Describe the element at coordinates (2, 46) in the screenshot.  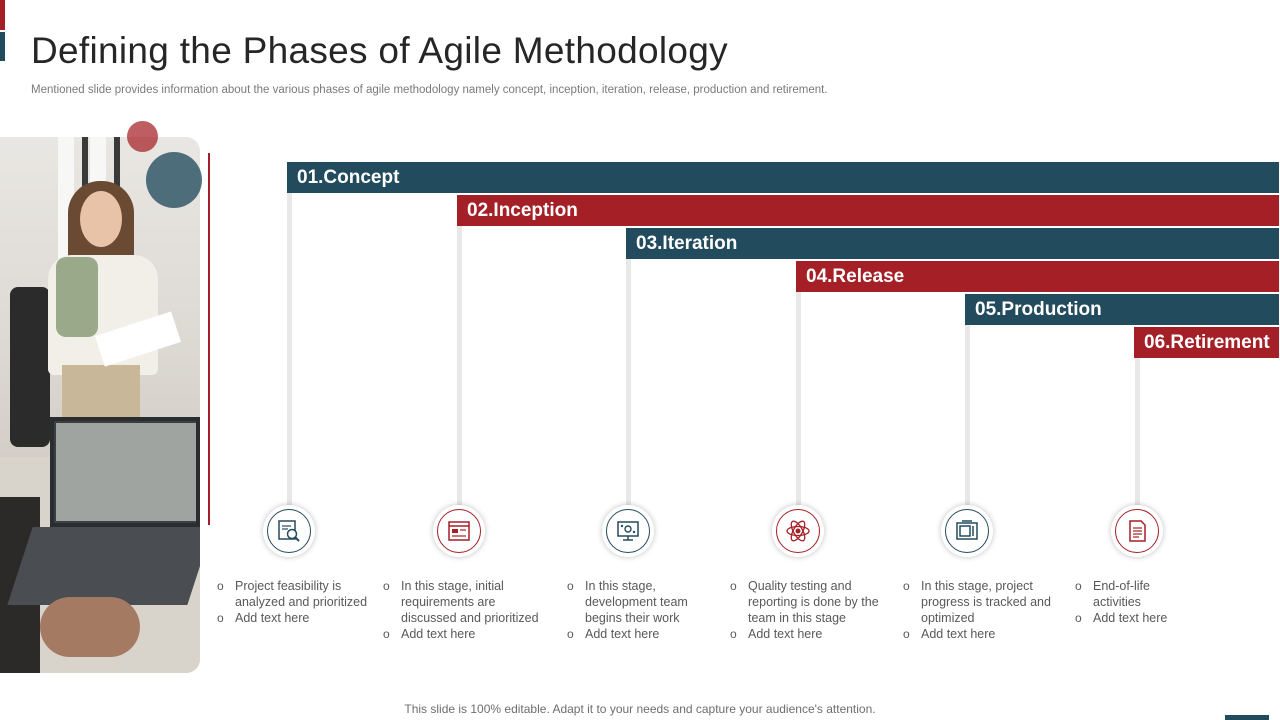
I see `accent-bar-teal` at that location.